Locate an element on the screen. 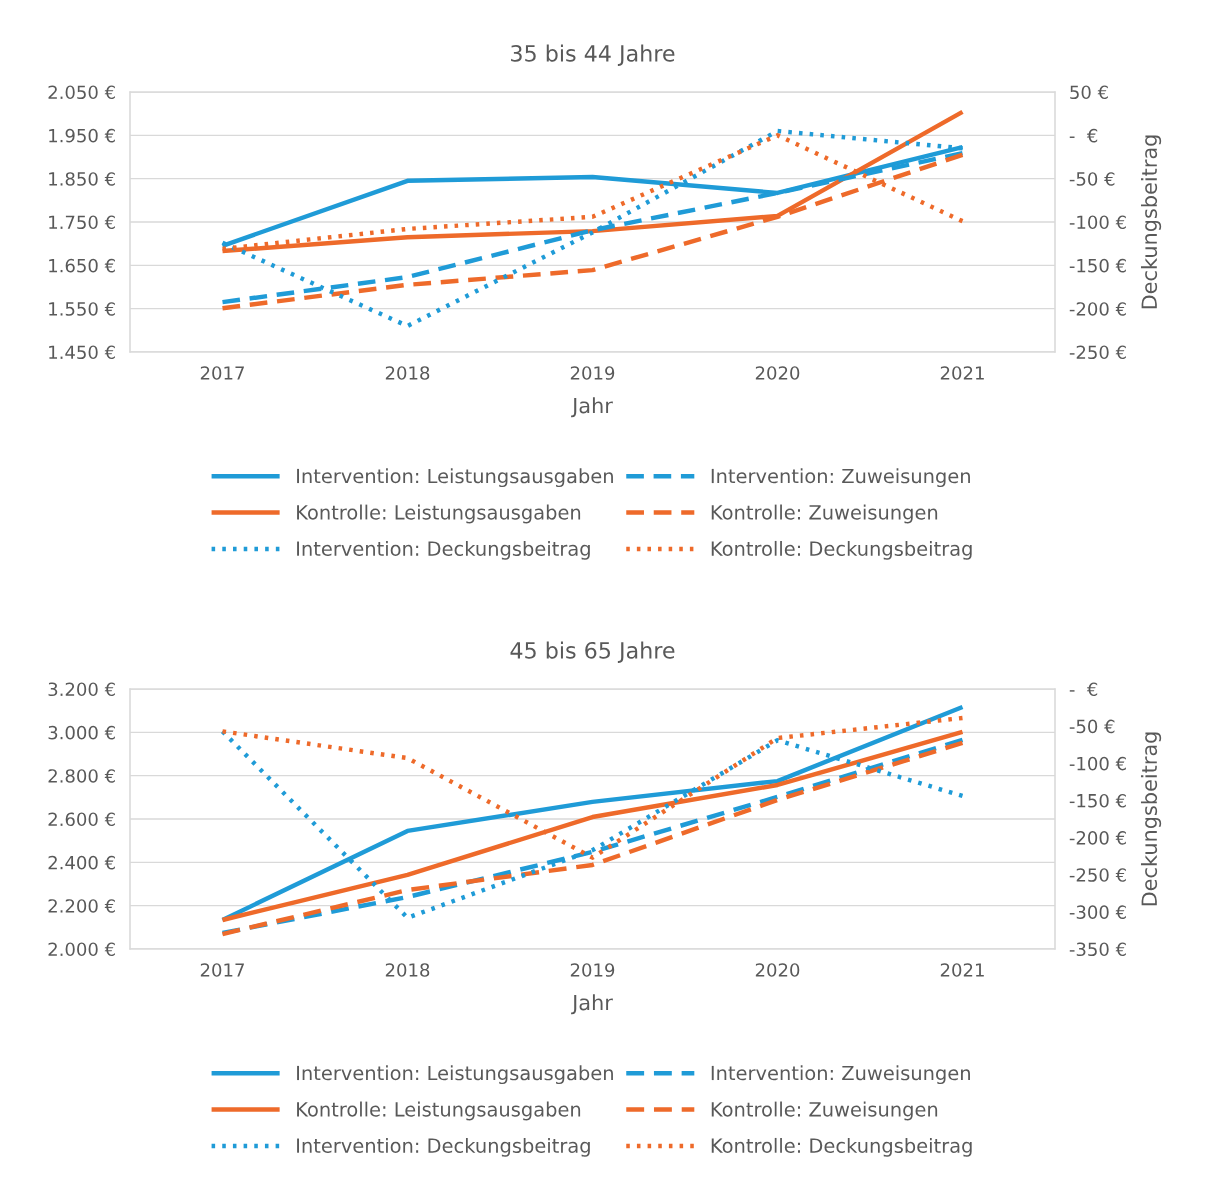 The width and height of the screenshot is (1217, 1196). y-tick-label: 1.950 € is located at coordinates (82, 135).